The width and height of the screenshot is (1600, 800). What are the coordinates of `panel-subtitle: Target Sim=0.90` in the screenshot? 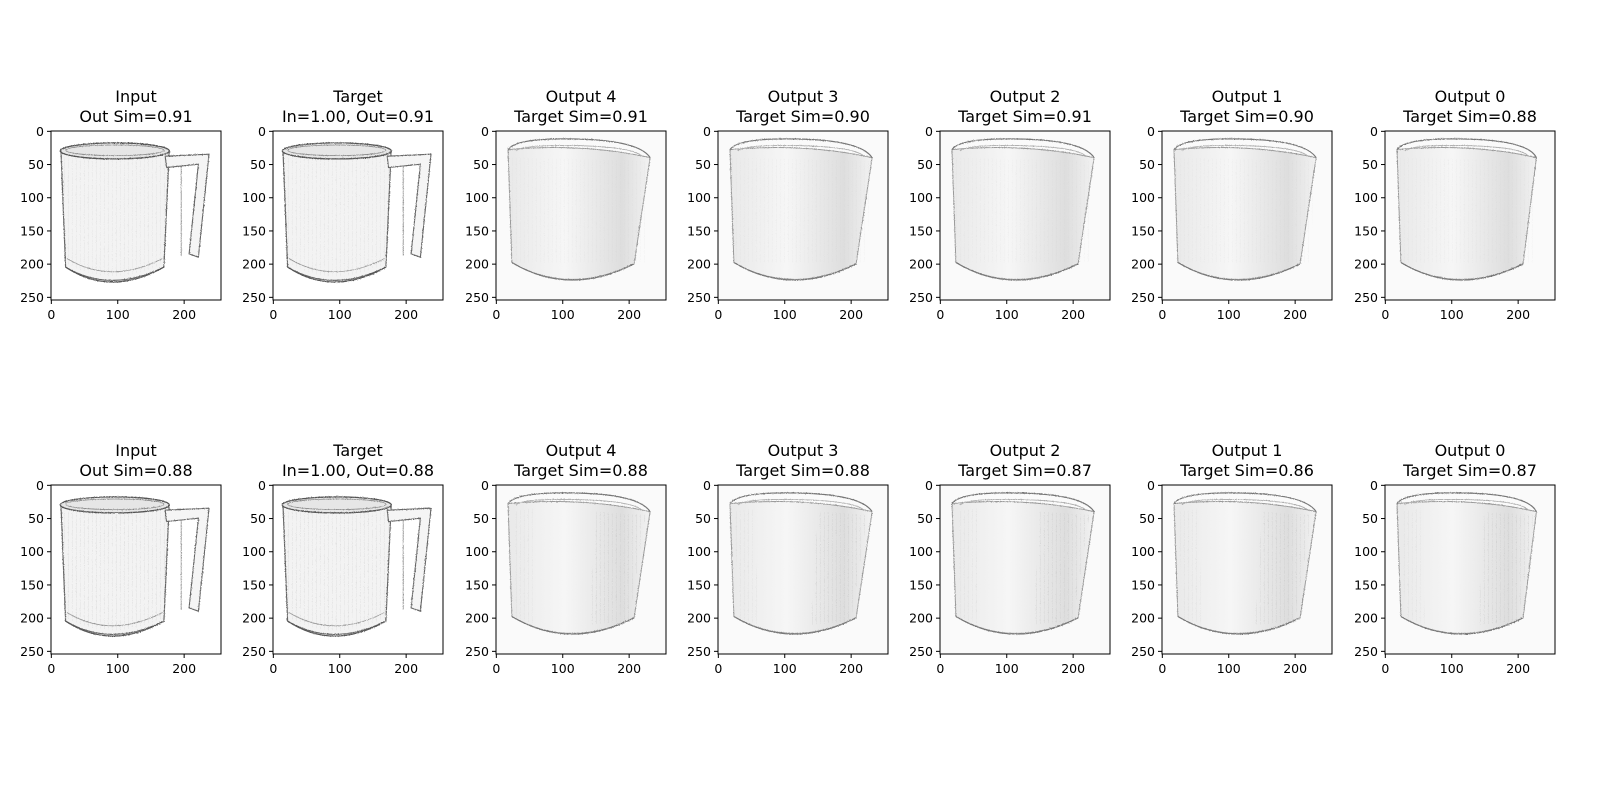 It's located at (1246, 116).